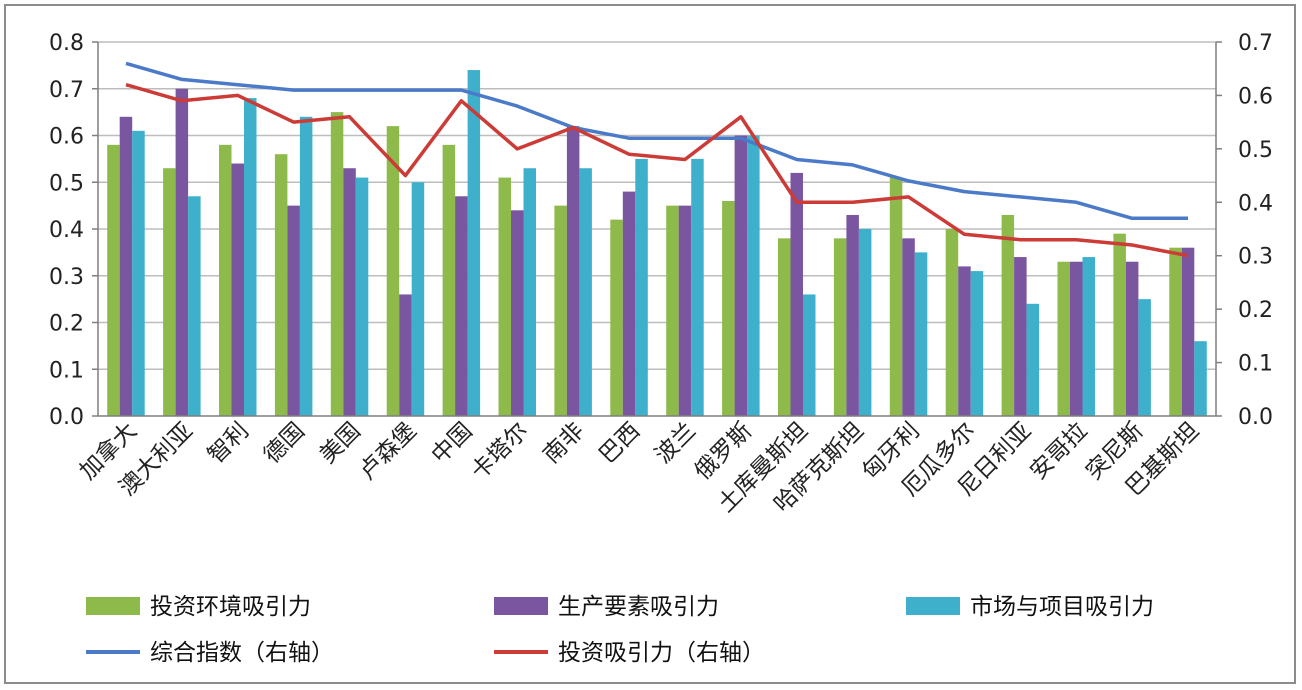 The width and height of the screenshot is (1302, 690). What do you see at coordinates (388, 451) in the screenshot?
I see `category-label: 卢森堡` at bounding box center [388, 451].